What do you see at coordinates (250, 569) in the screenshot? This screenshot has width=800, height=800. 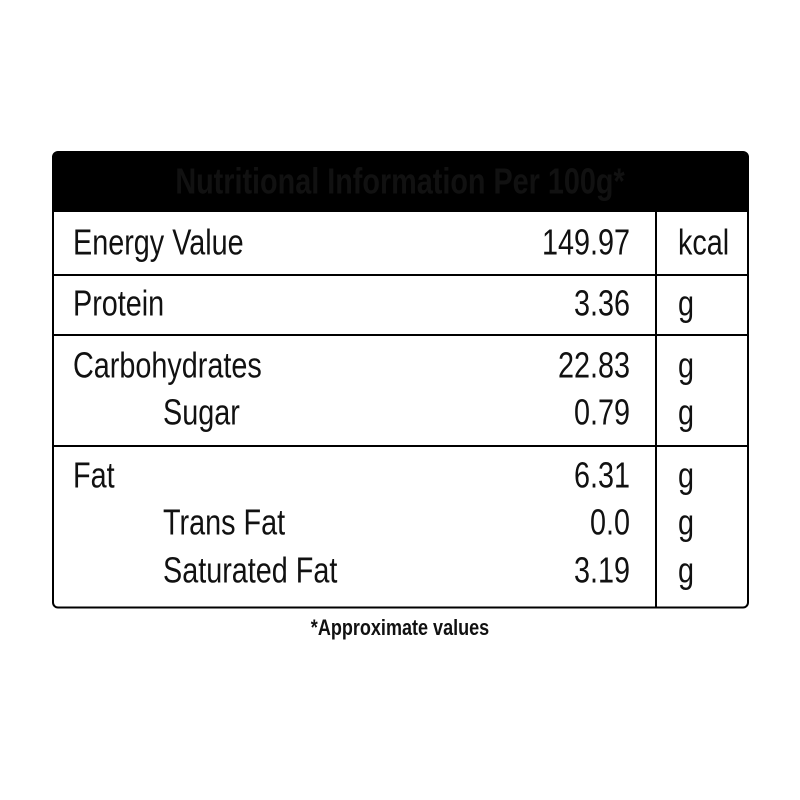 I see `nutrient-name: Saturated Fat` at bounding box center [250, 569].